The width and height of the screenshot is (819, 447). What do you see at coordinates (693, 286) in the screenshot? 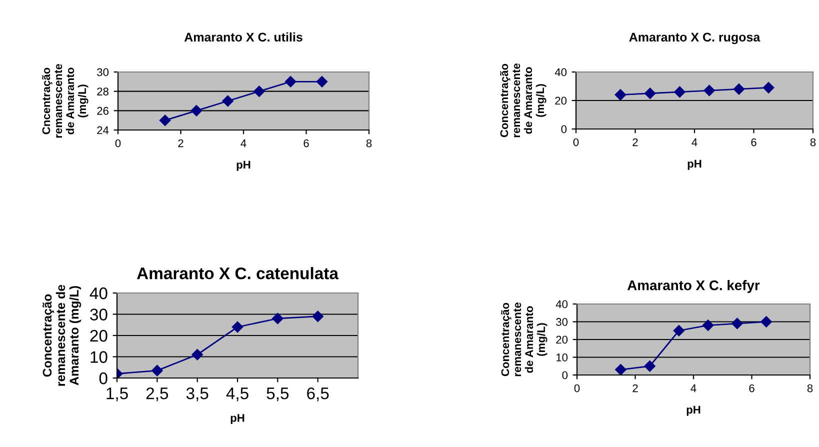
I see `chart-title: Amaranto X C. kefyr` at bounding box center [693, 286].